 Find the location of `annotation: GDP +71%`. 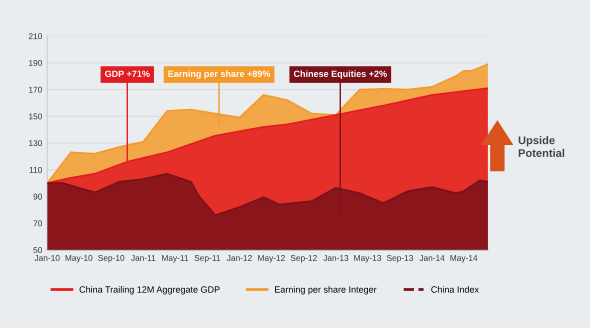

annotation: GDP +71% is located at coordinates (127, 73).